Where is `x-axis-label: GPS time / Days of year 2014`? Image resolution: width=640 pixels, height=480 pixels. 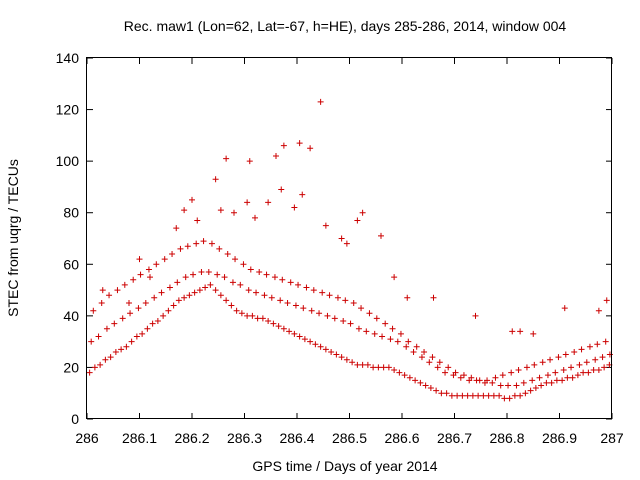
x-axis-label: GPS time / Days of year 2014 is located at coordinates (344, 466).